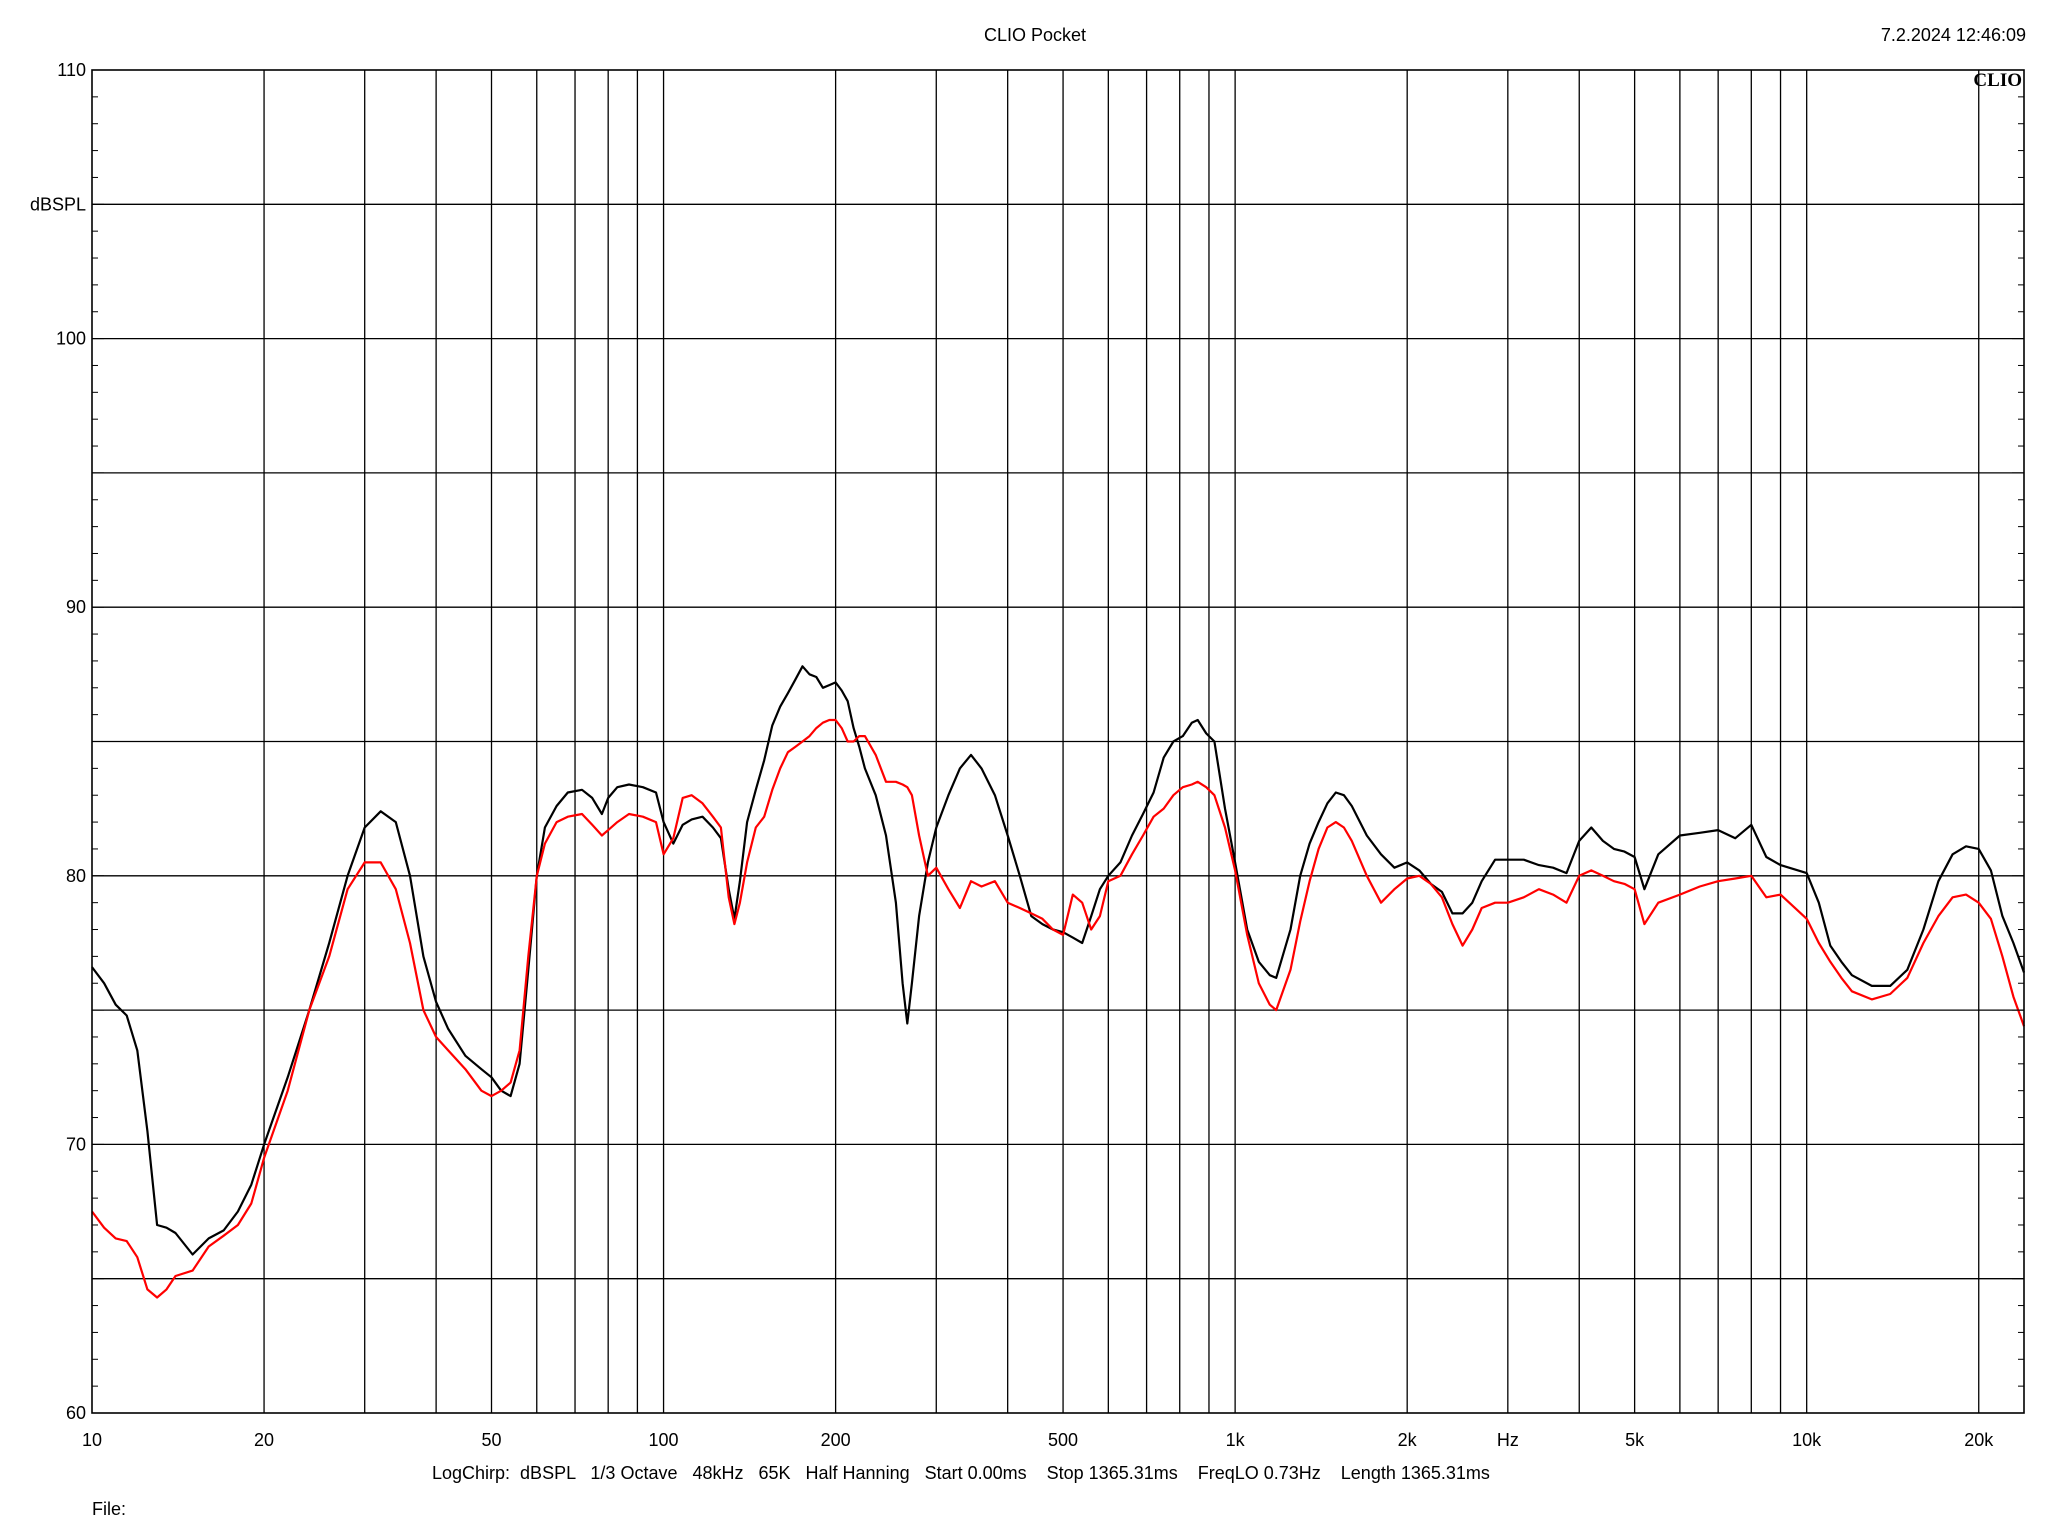 The height and width of the screenshot is (1536, 2048). Describe the element at coordinates (1035, 35) in the screenshot. I see `chart-title: CLIO Pocket` at that location.